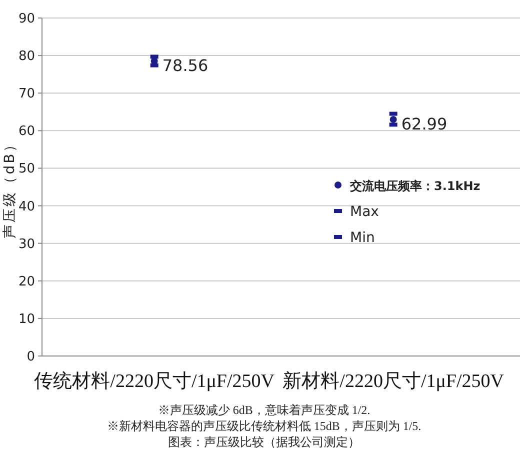  I want to click on text: 图表：声压级比较（据我公司测定）, so click(264, 442).